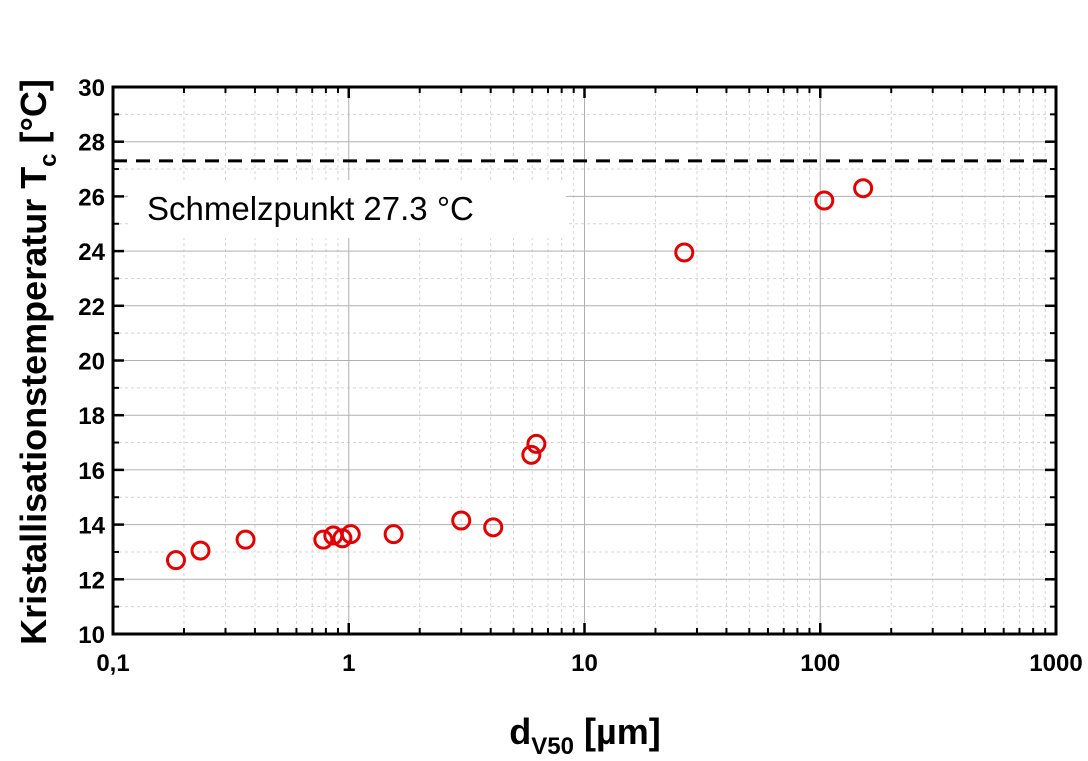 Image resolution: width=1088 pixels, height=761 pixels. I want to click on annotation-label: Schmelzpunkt 27.3 °C, so click(310, 208).